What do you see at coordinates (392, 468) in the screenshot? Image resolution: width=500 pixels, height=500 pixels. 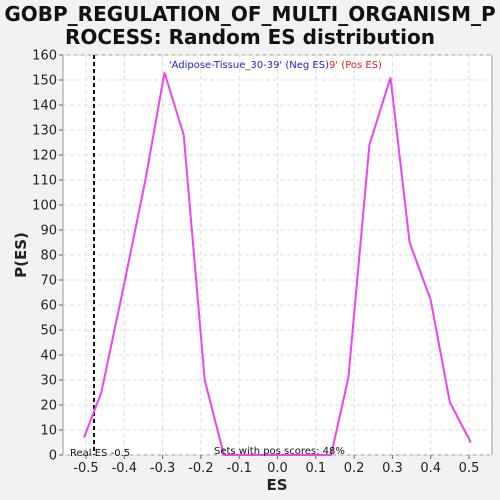 I see `x-tick-label: 0.3` at bounding box center [392, 468].